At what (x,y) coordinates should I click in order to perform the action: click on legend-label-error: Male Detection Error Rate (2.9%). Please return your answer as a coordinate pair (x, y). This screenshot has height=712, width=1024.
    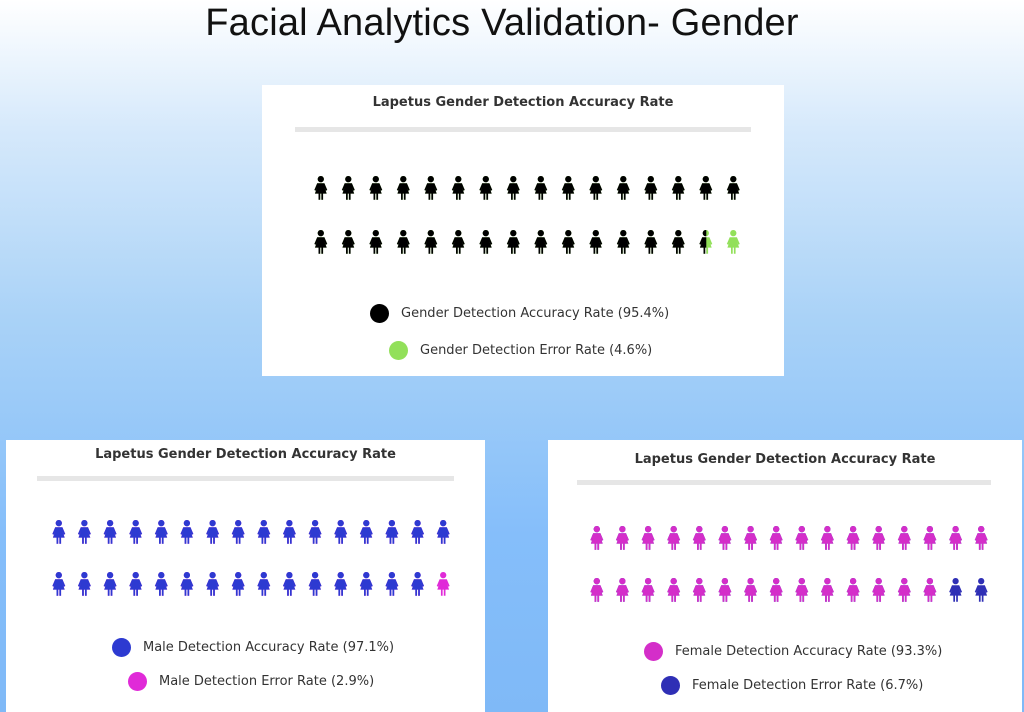
    Looking at the image, I should click on (267, 681).